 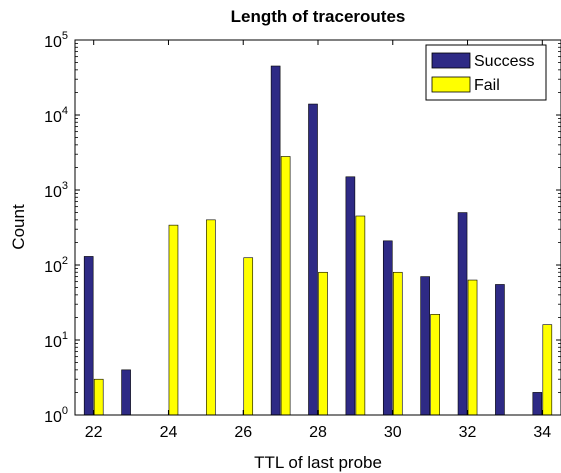 I want to click on legend-label-fail: Fail, so click(x=487, y=85).